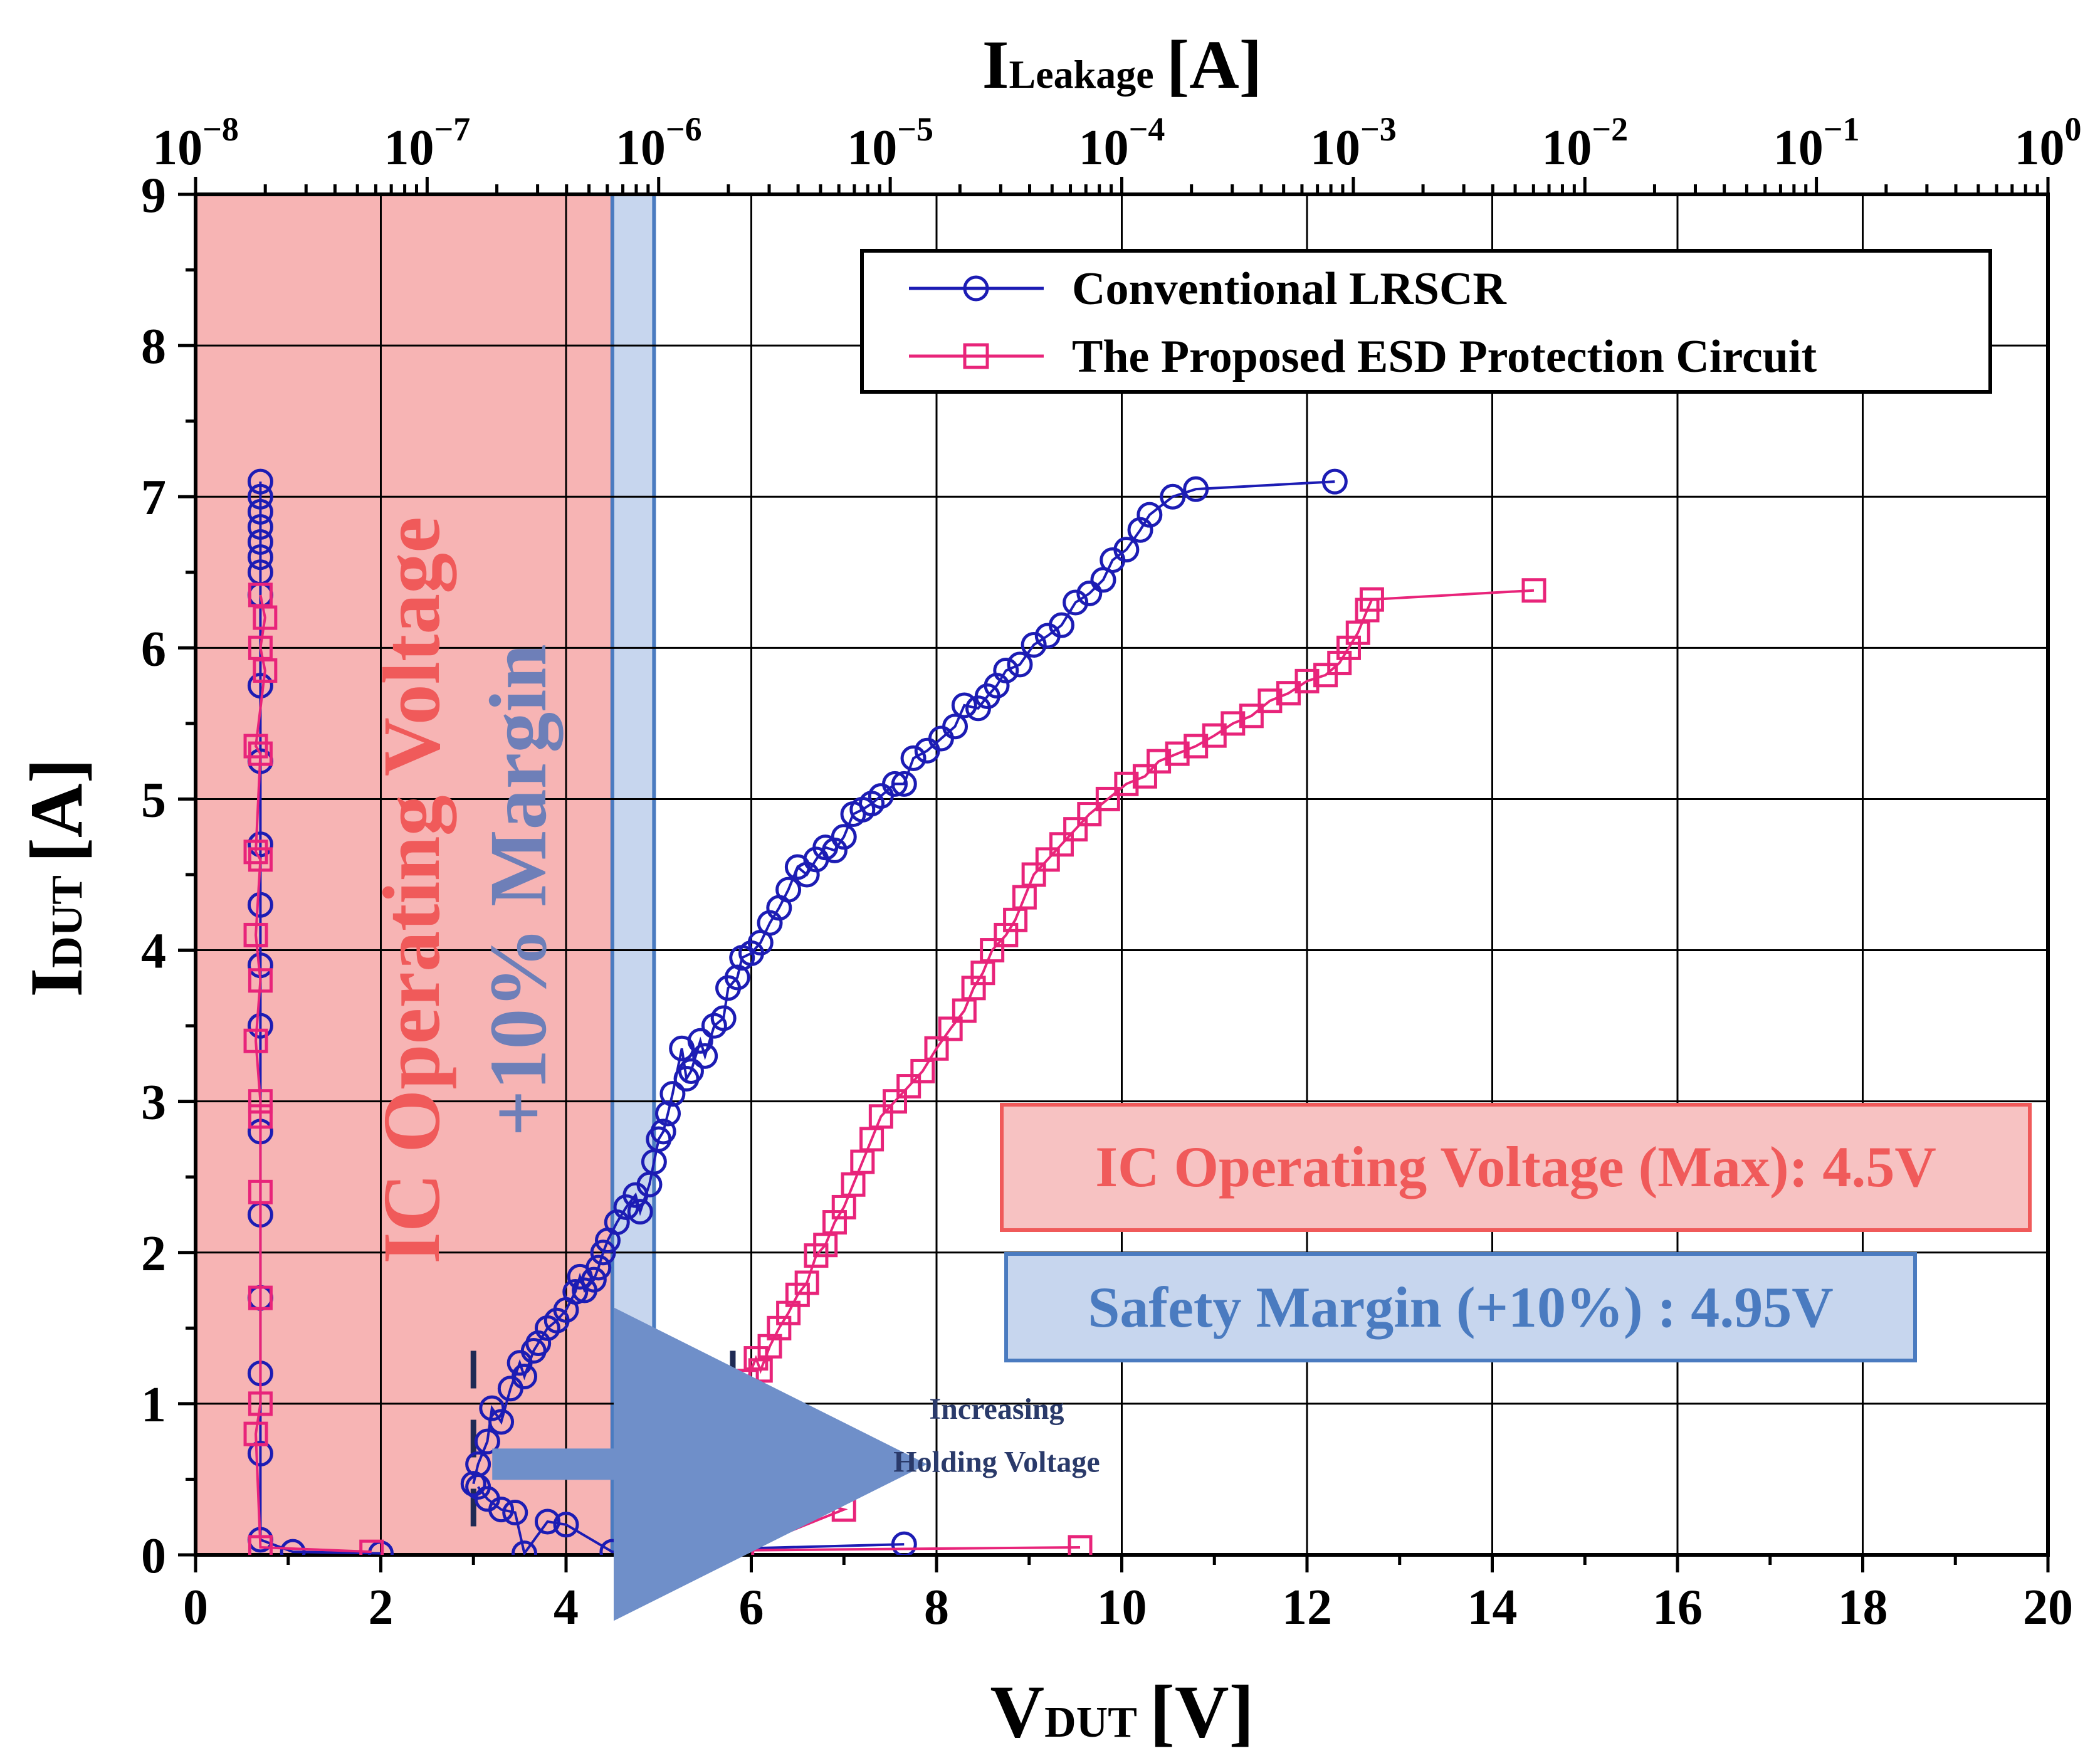 The width and height of the screenshot is (2100, 1758). What do you see at coordinates (313, 1074) in the screenshot?
I see `leakage-line` at bounding box center [313, 1074].